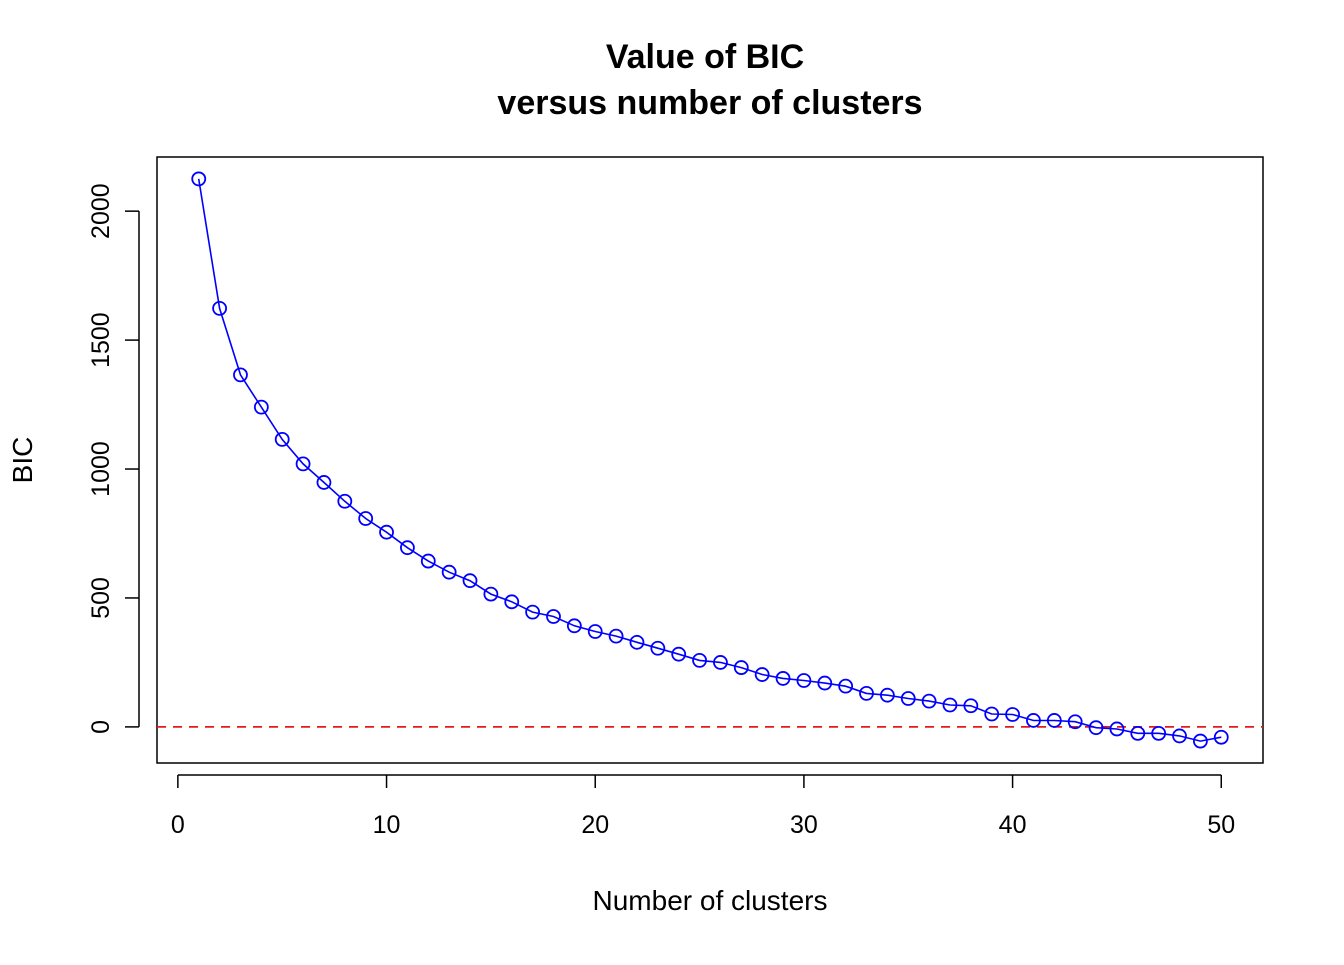 The width and height of the screenshot is (1344, 965). I want to click on y-tick-label: 500, so click(101, 598).